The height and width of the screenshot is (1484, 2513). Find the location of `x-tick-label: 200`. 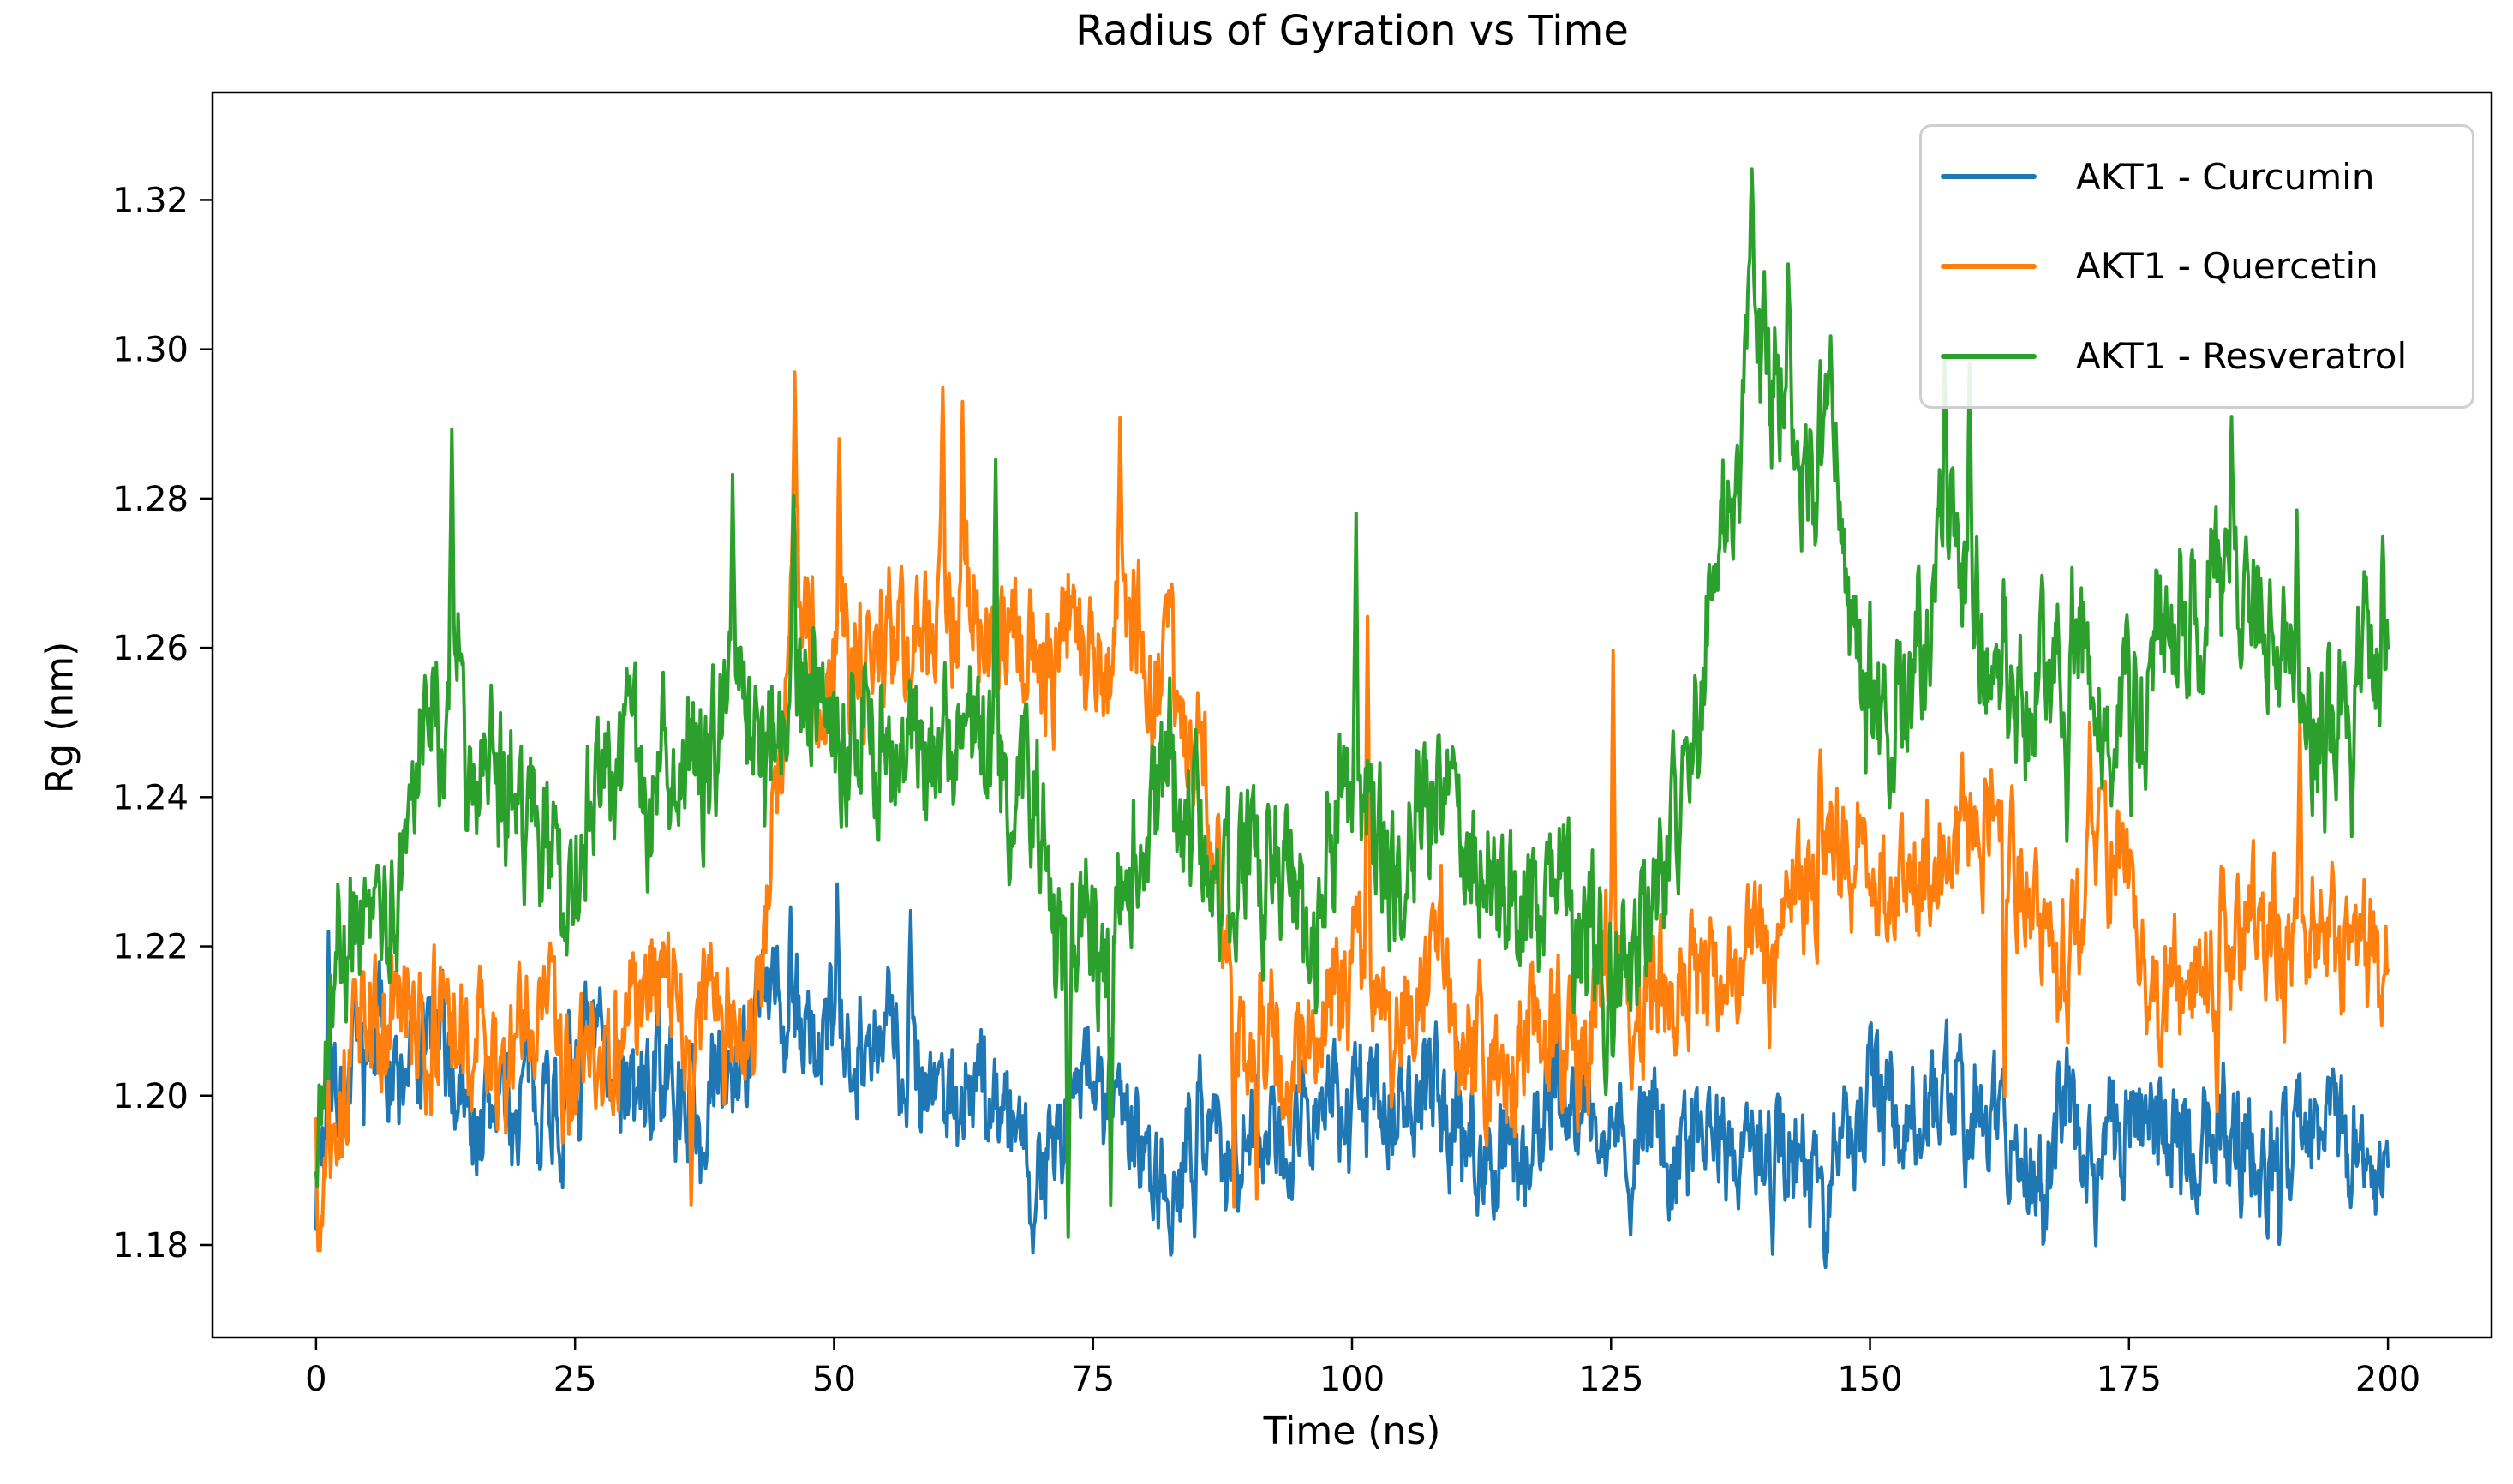

x-tick-label: 200 is located at coordinates (2387, 1379).